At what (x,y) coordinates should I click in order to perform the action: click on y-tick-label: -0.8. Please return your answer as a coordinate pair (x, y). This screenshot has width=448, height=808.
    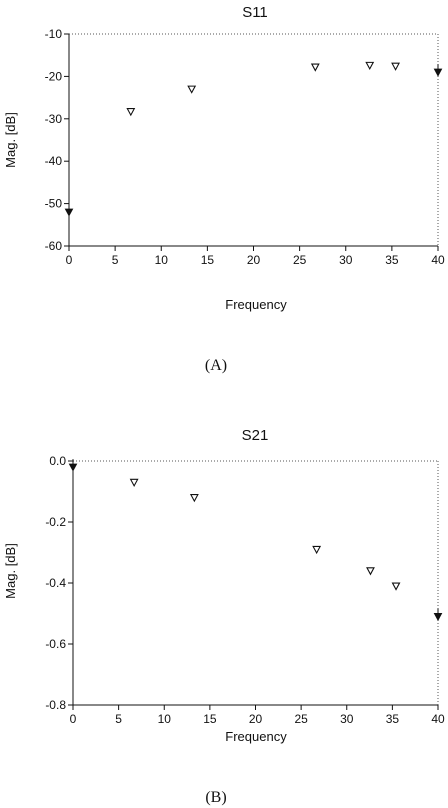
    Looking at the image, I should click on (55, 705).